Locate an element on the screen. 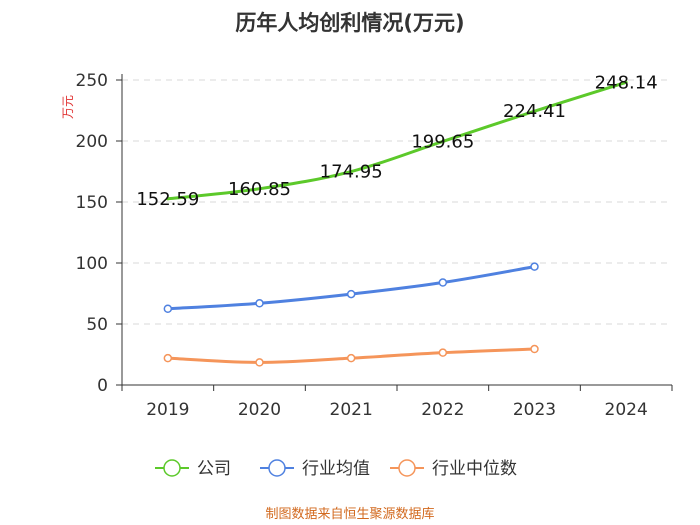  y-tick-label: 250 is located at coordinates (92, 81).